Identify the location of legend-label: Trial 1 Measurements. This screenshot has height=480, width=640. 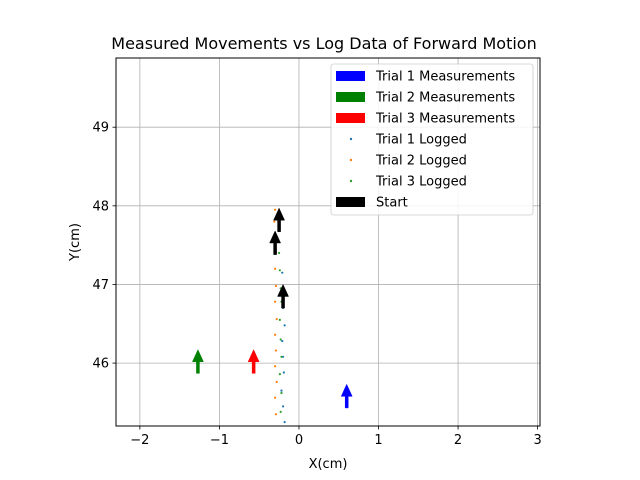
(445, 77).